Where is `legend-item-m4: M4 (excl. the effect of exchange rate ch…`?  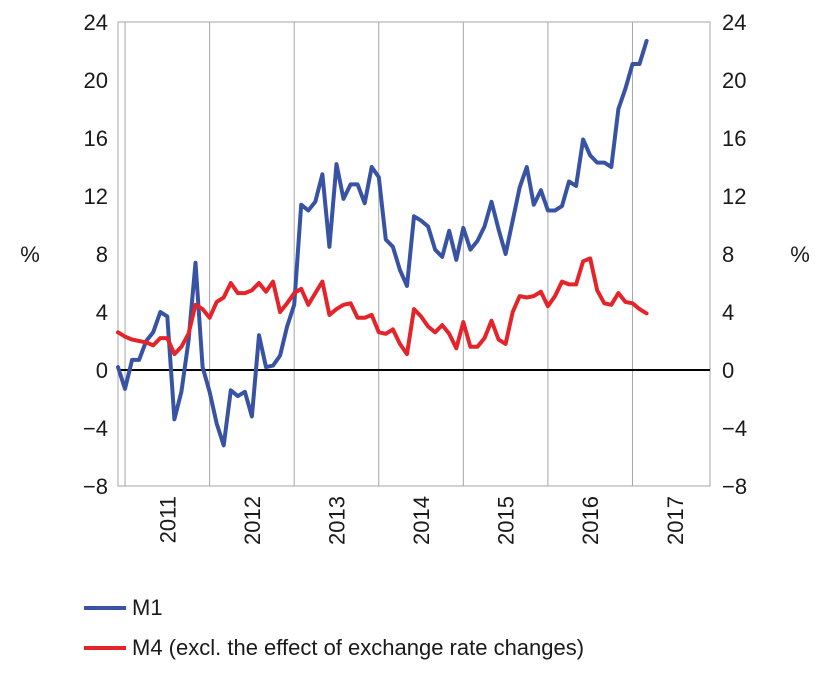 legend-item-m4: M4 (excl. the effect of exchange rate ch… is located at coordinates (334, 648).